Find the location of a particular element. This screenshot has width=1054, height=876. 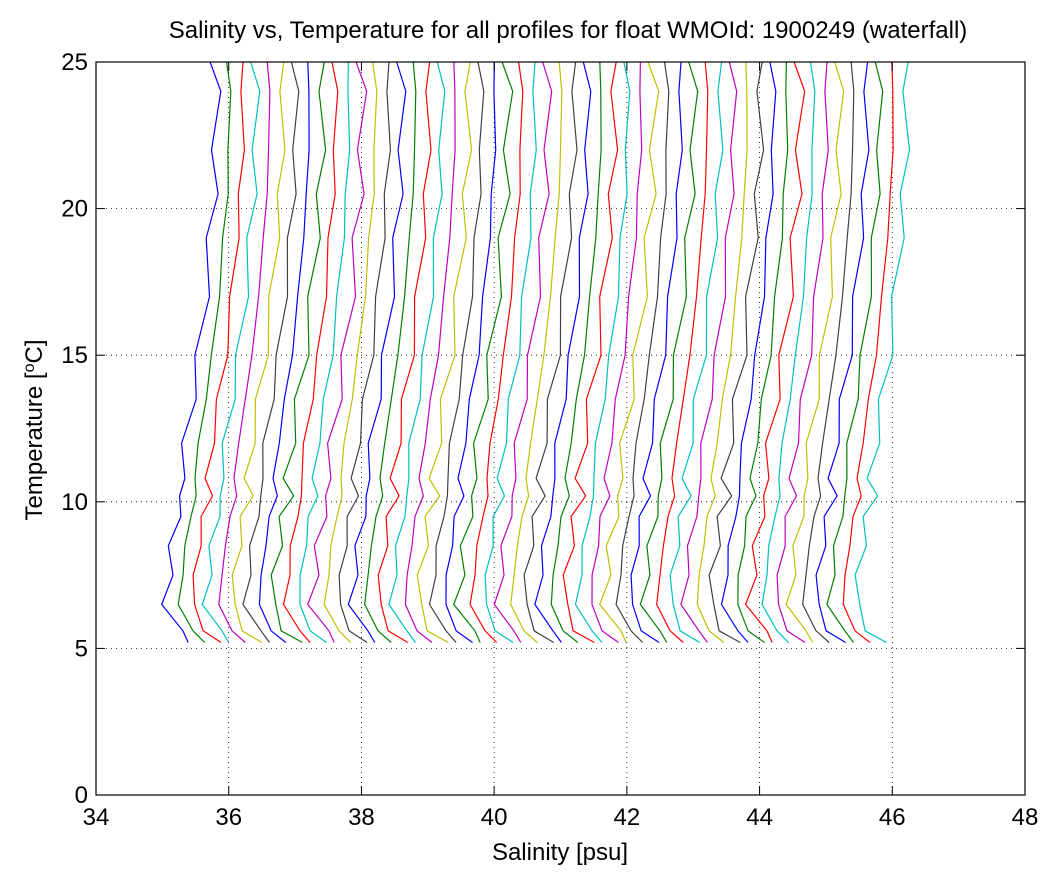

y-axis-label: Temperature [oC] is located at coordinates (34, 430).